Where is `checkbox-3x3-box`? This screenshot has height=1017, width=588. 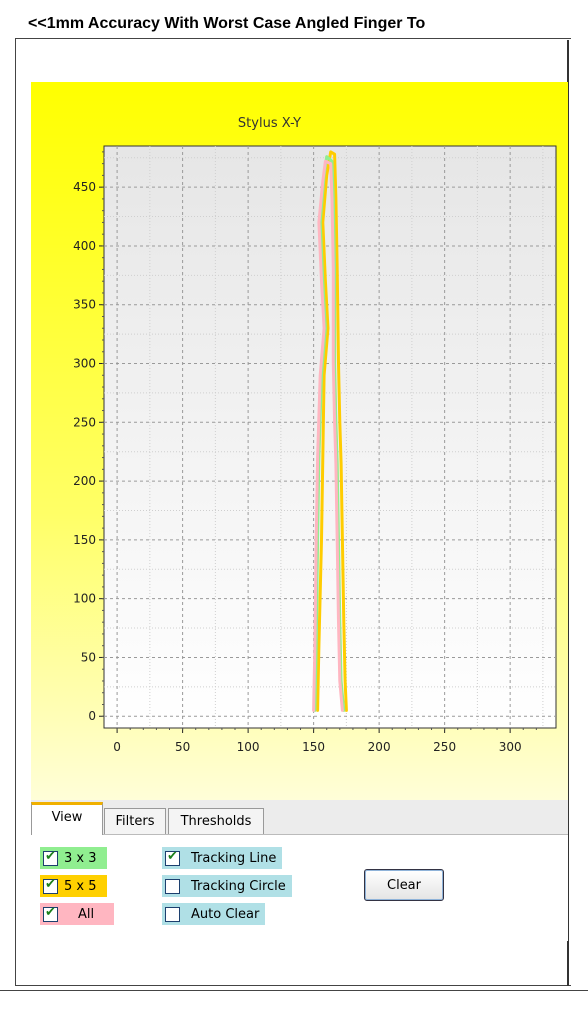
checkbox-3x3-box is located at coordinates (50, 857).